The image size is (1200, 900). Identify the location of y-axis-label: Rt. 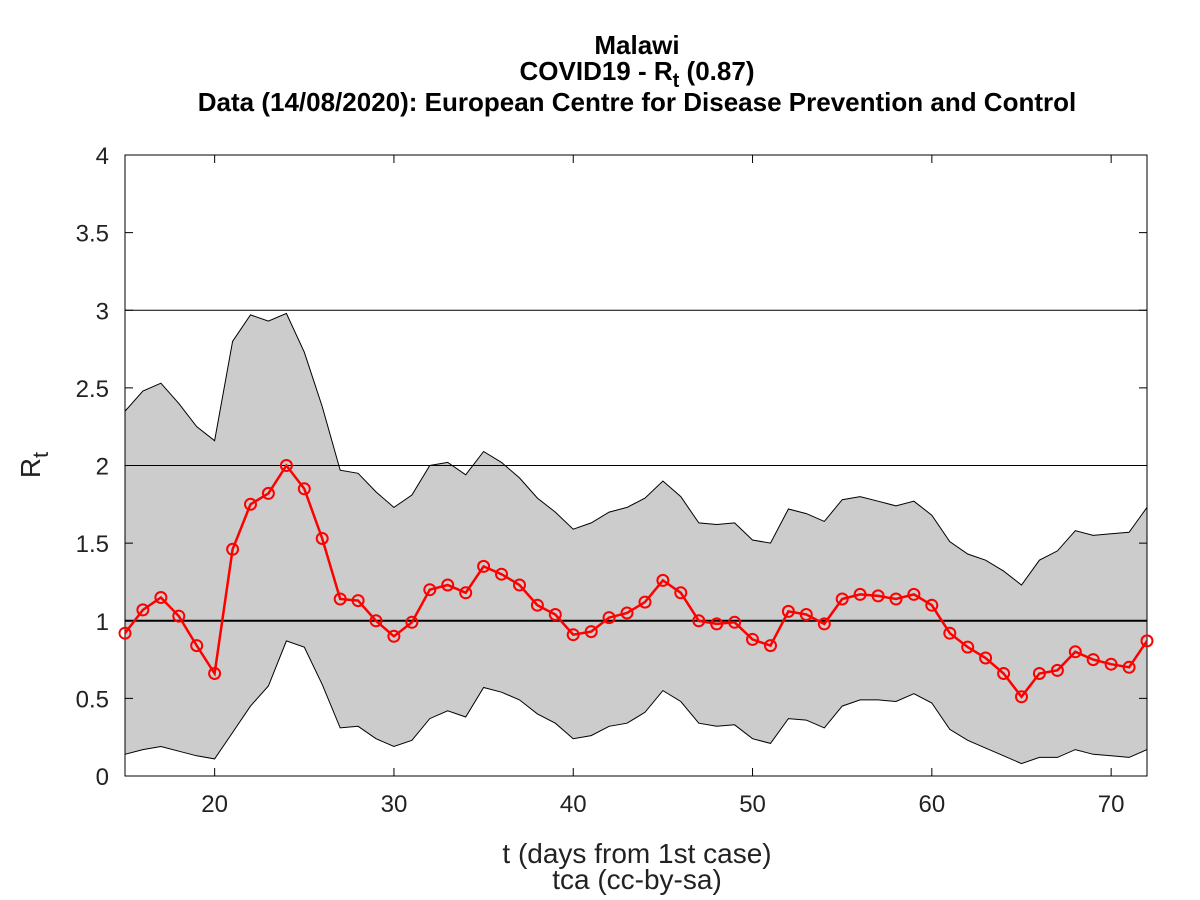
(34, 465).